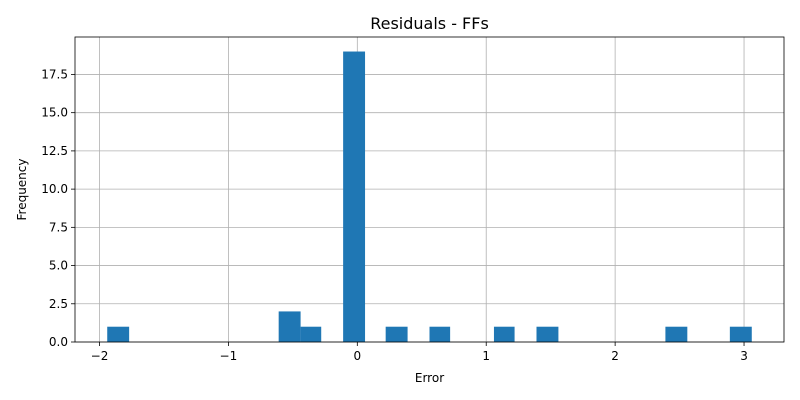 The image size is (800, 400). Describe the element at coordinates (429, 23) in the screenshot. I see `chart-title: Residuals - FFs` at that location.